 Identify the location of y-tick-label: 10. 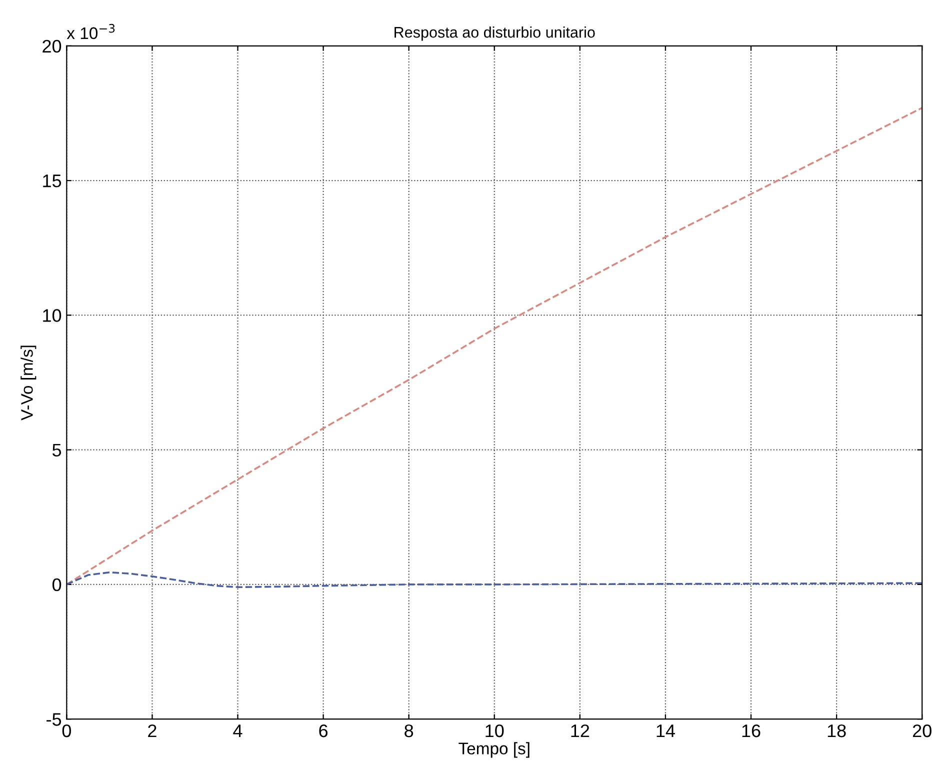
(52, 315).